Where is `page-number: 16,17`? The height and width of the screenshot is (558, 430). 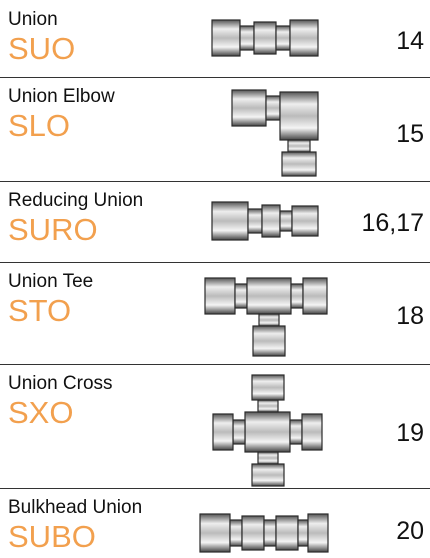
page-number: 16,17 is located at coordinates (392, 223).